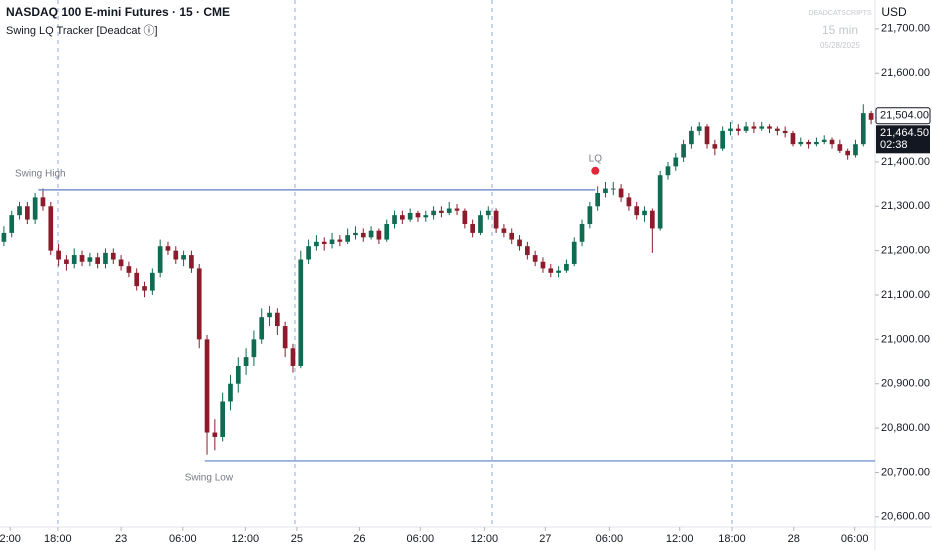 Image resolution: width=932 pixels, height=550 pixels. Describe the element at coordinates (894, 145) in the screenshot. I see `countdown: 02:38` at that location.